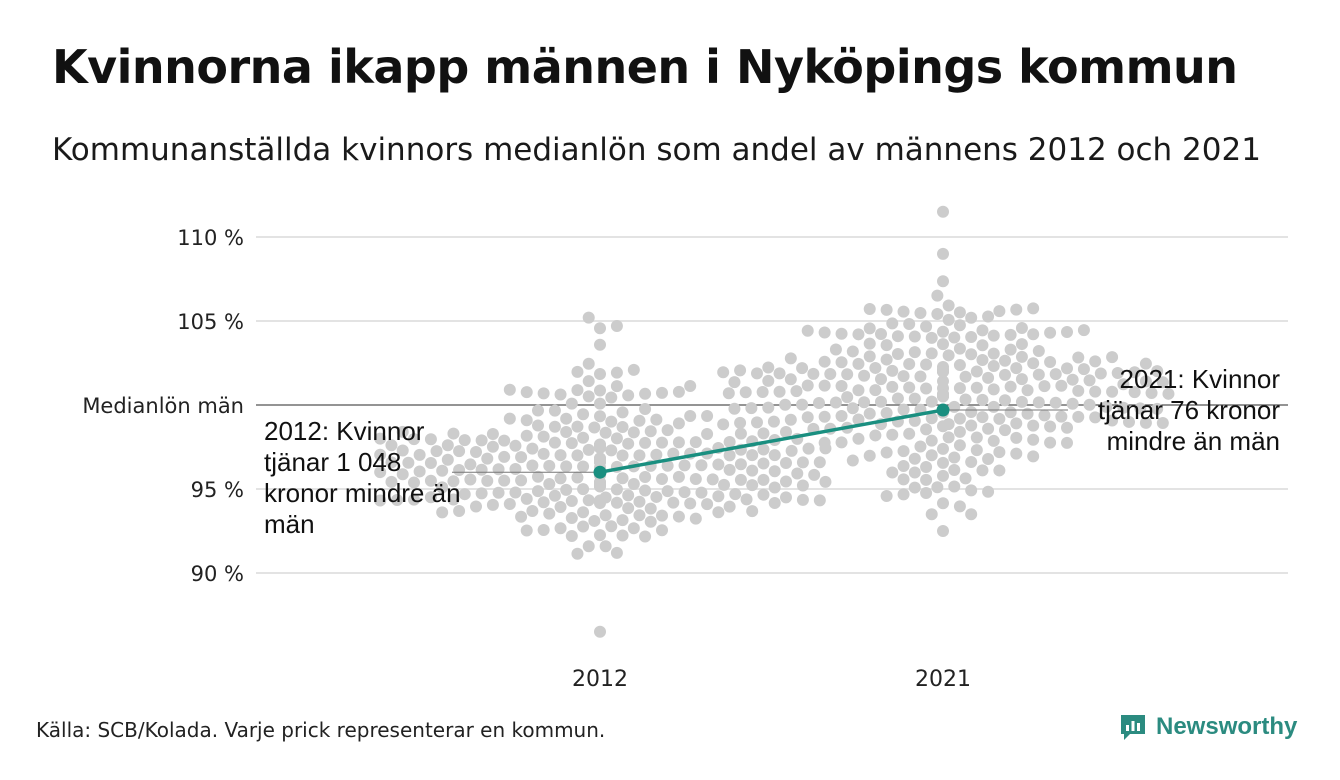 The width and height of the screenshot is (1340, 780). I want to click on reference-line-label: Medianlön män, so click(163, 406).